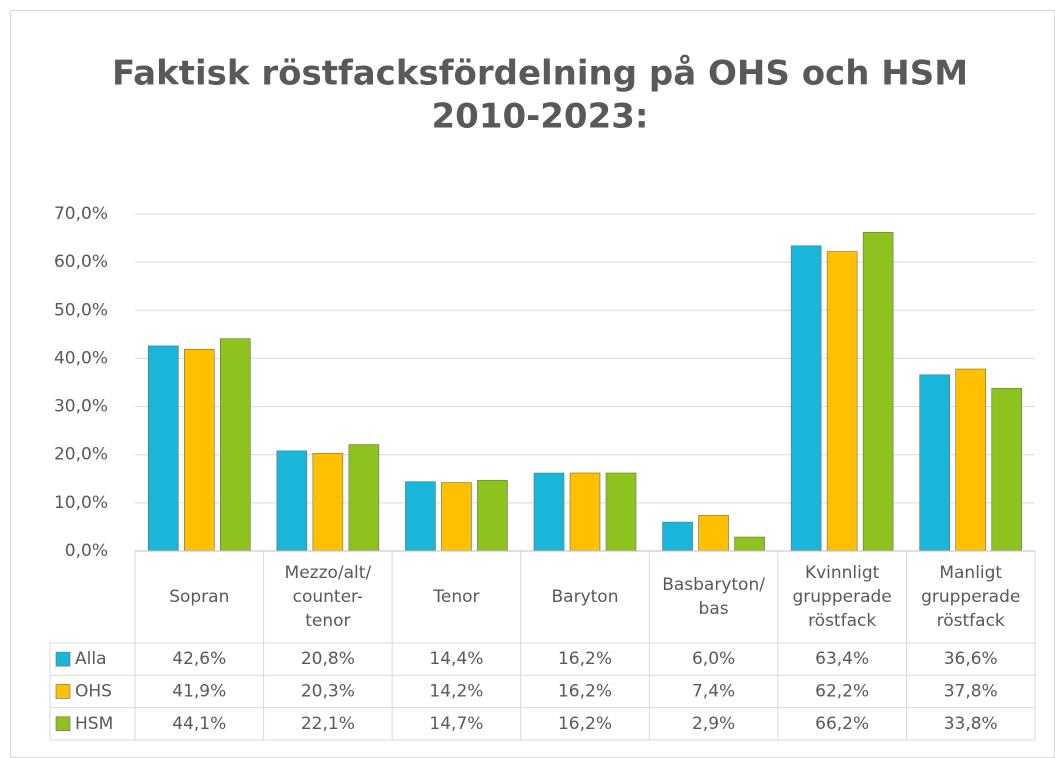 The height and width of the screenshot is (758, 1055). I want to click on category-label: Sopran, so click(199, 597).